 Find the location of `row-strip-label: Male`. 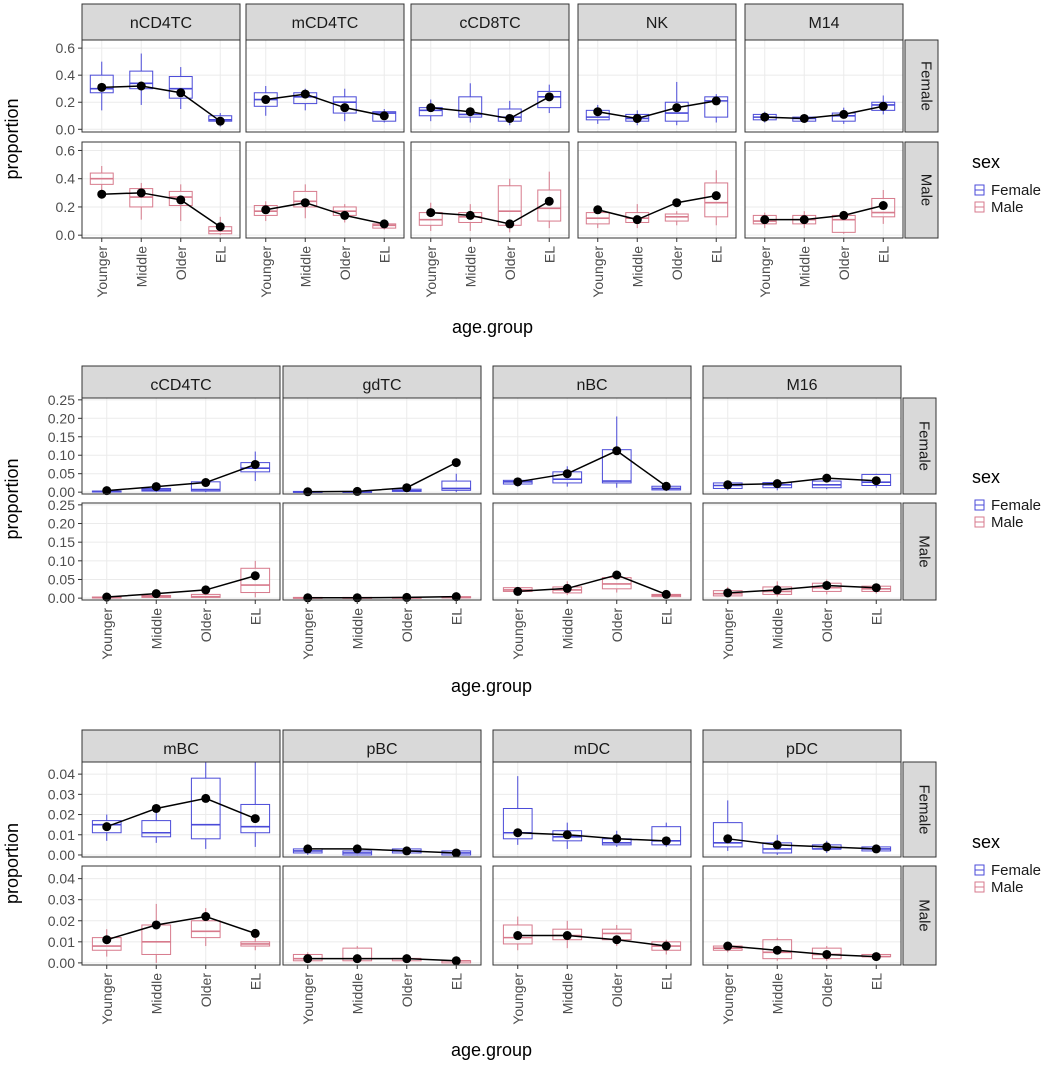

row-strip-label: Male is located at coordinates (926, 190).